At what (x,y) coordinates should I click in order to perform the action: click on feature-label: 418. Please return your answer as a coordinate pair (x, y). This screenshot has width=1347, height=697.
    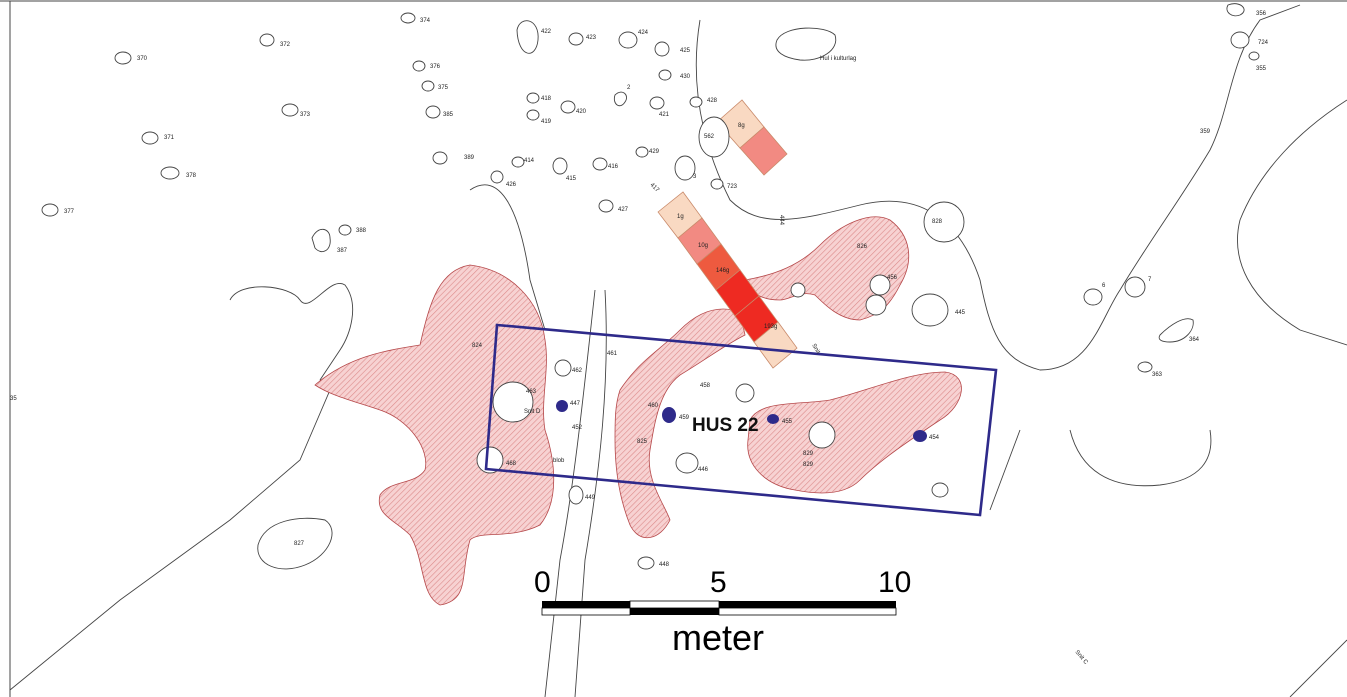
    Looking at the image, I should click on (546, 99).